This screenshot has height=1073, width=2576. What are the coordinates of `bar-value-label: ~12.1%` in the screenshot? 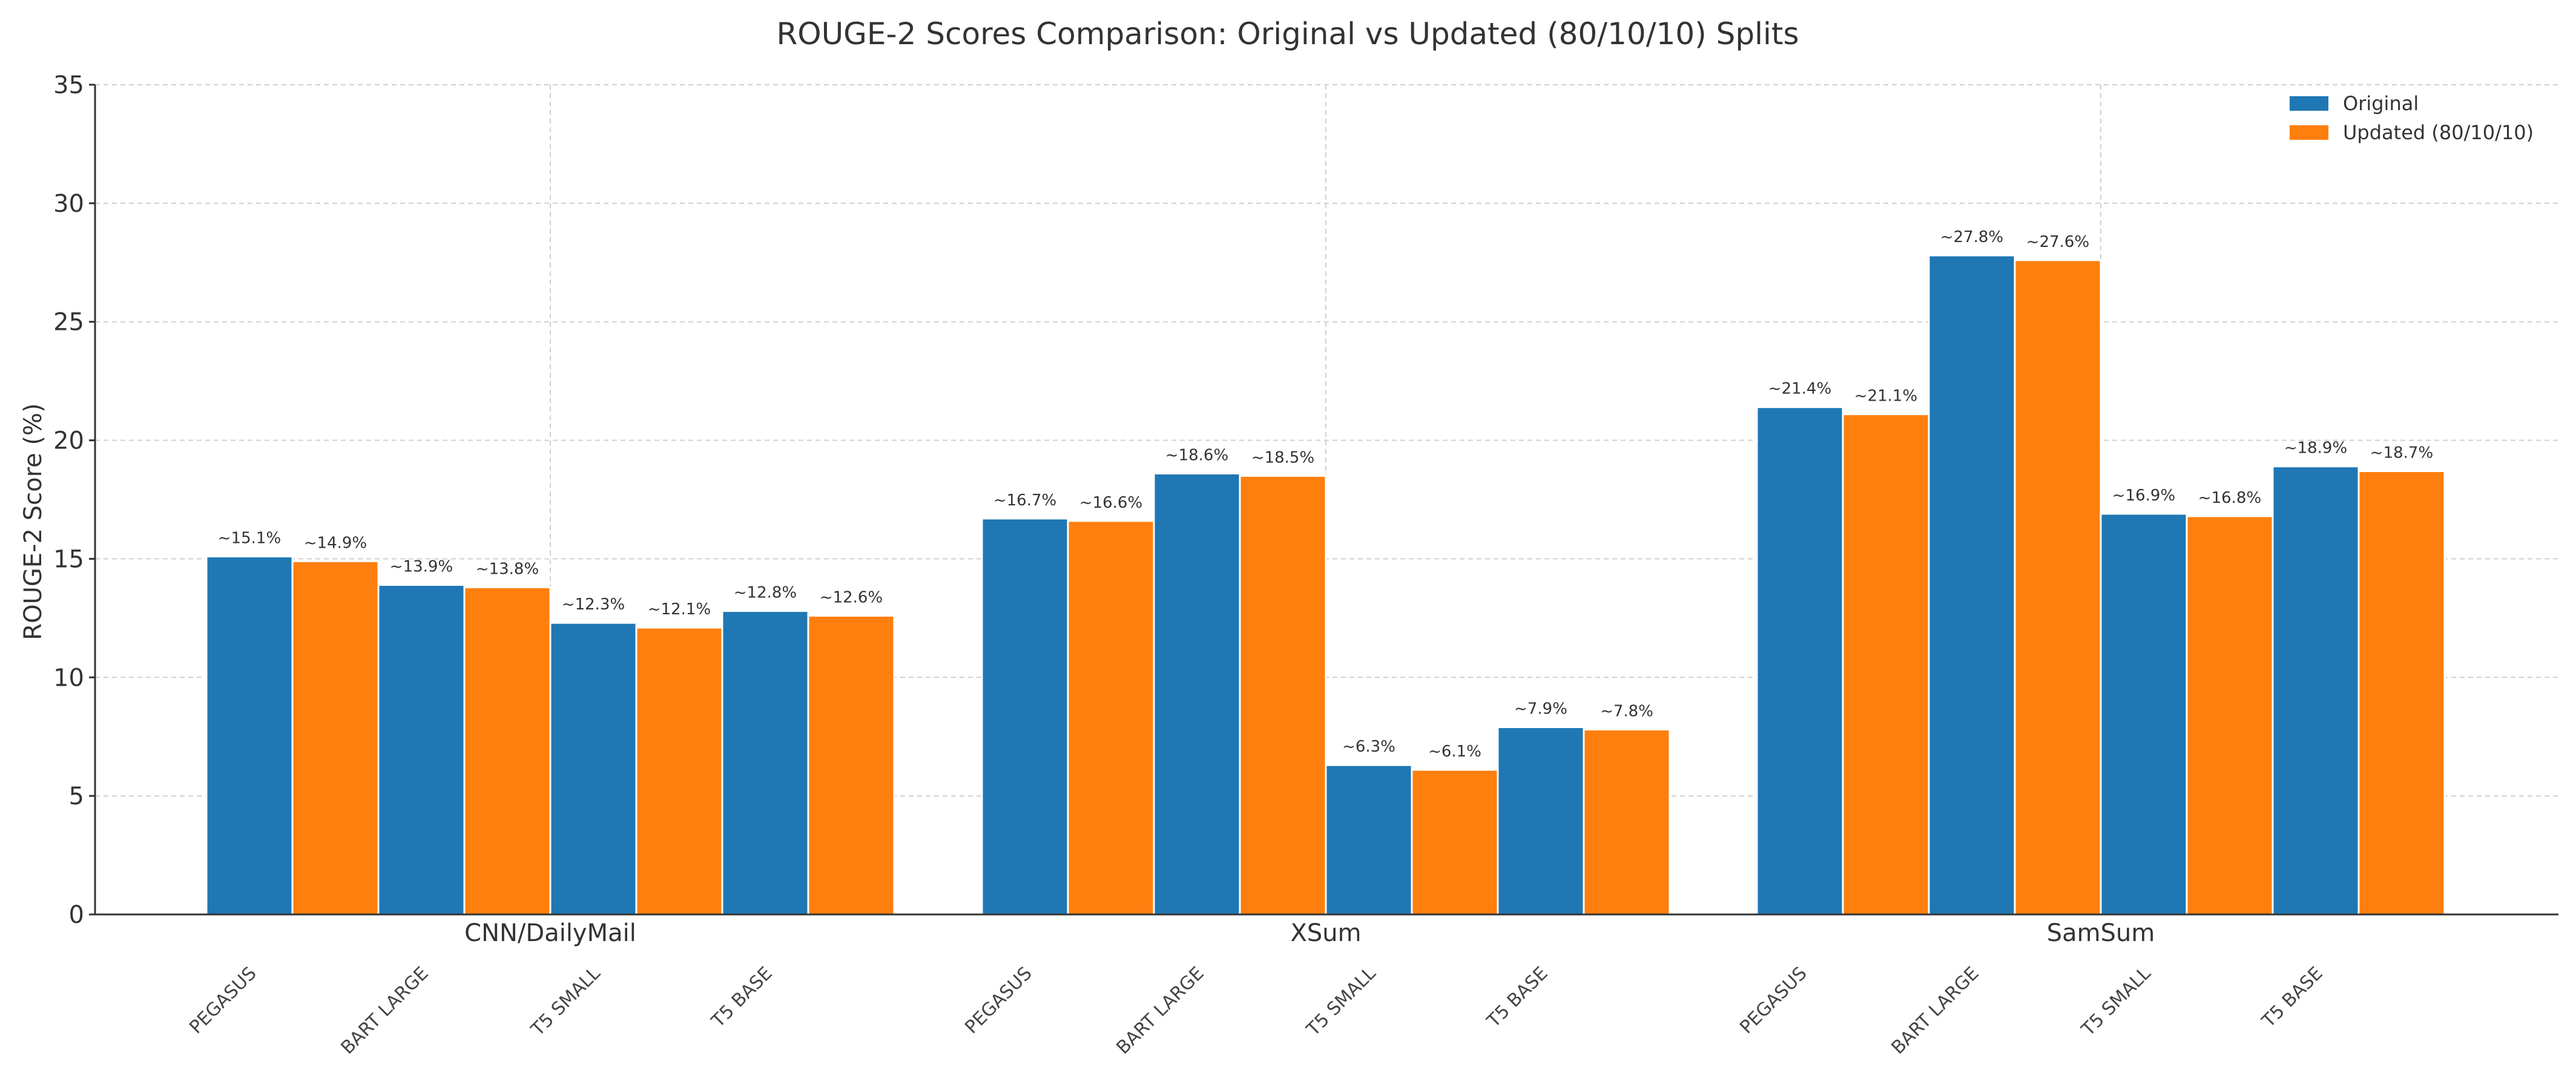 It's located at (680, 610).